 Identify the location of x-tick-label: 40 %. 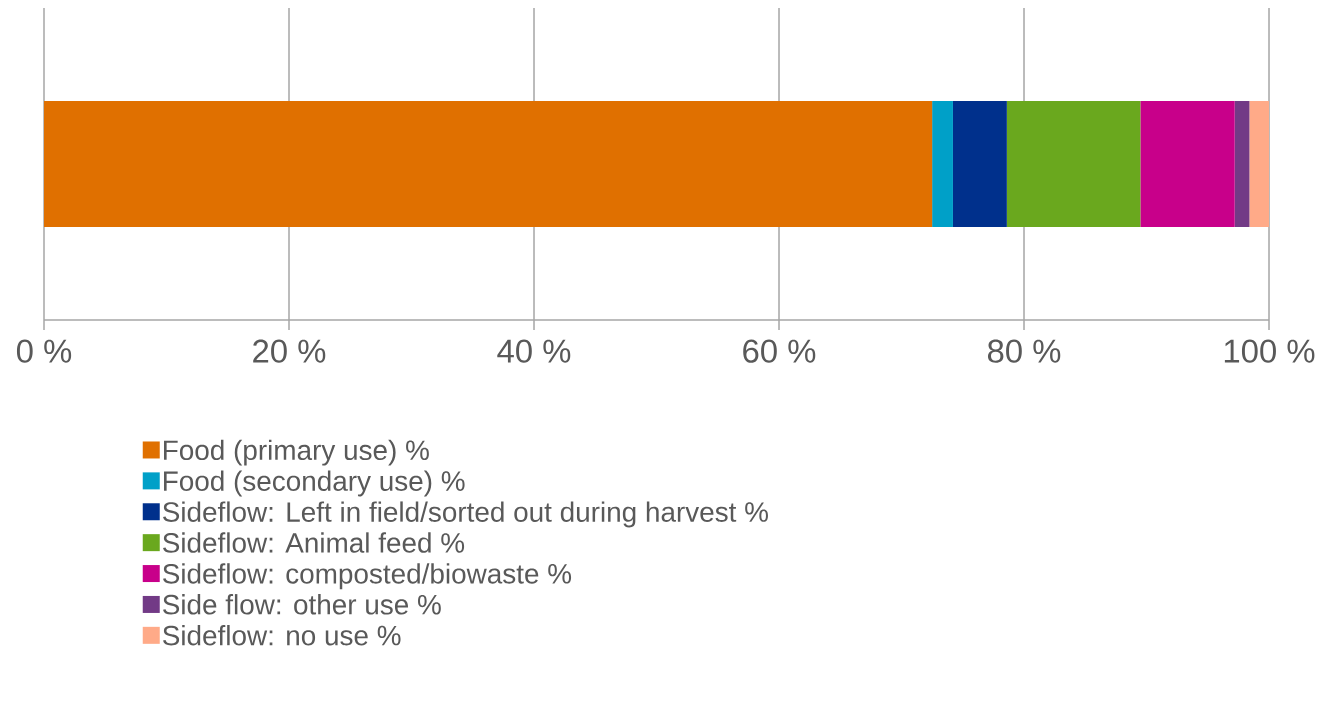
(534, 351).